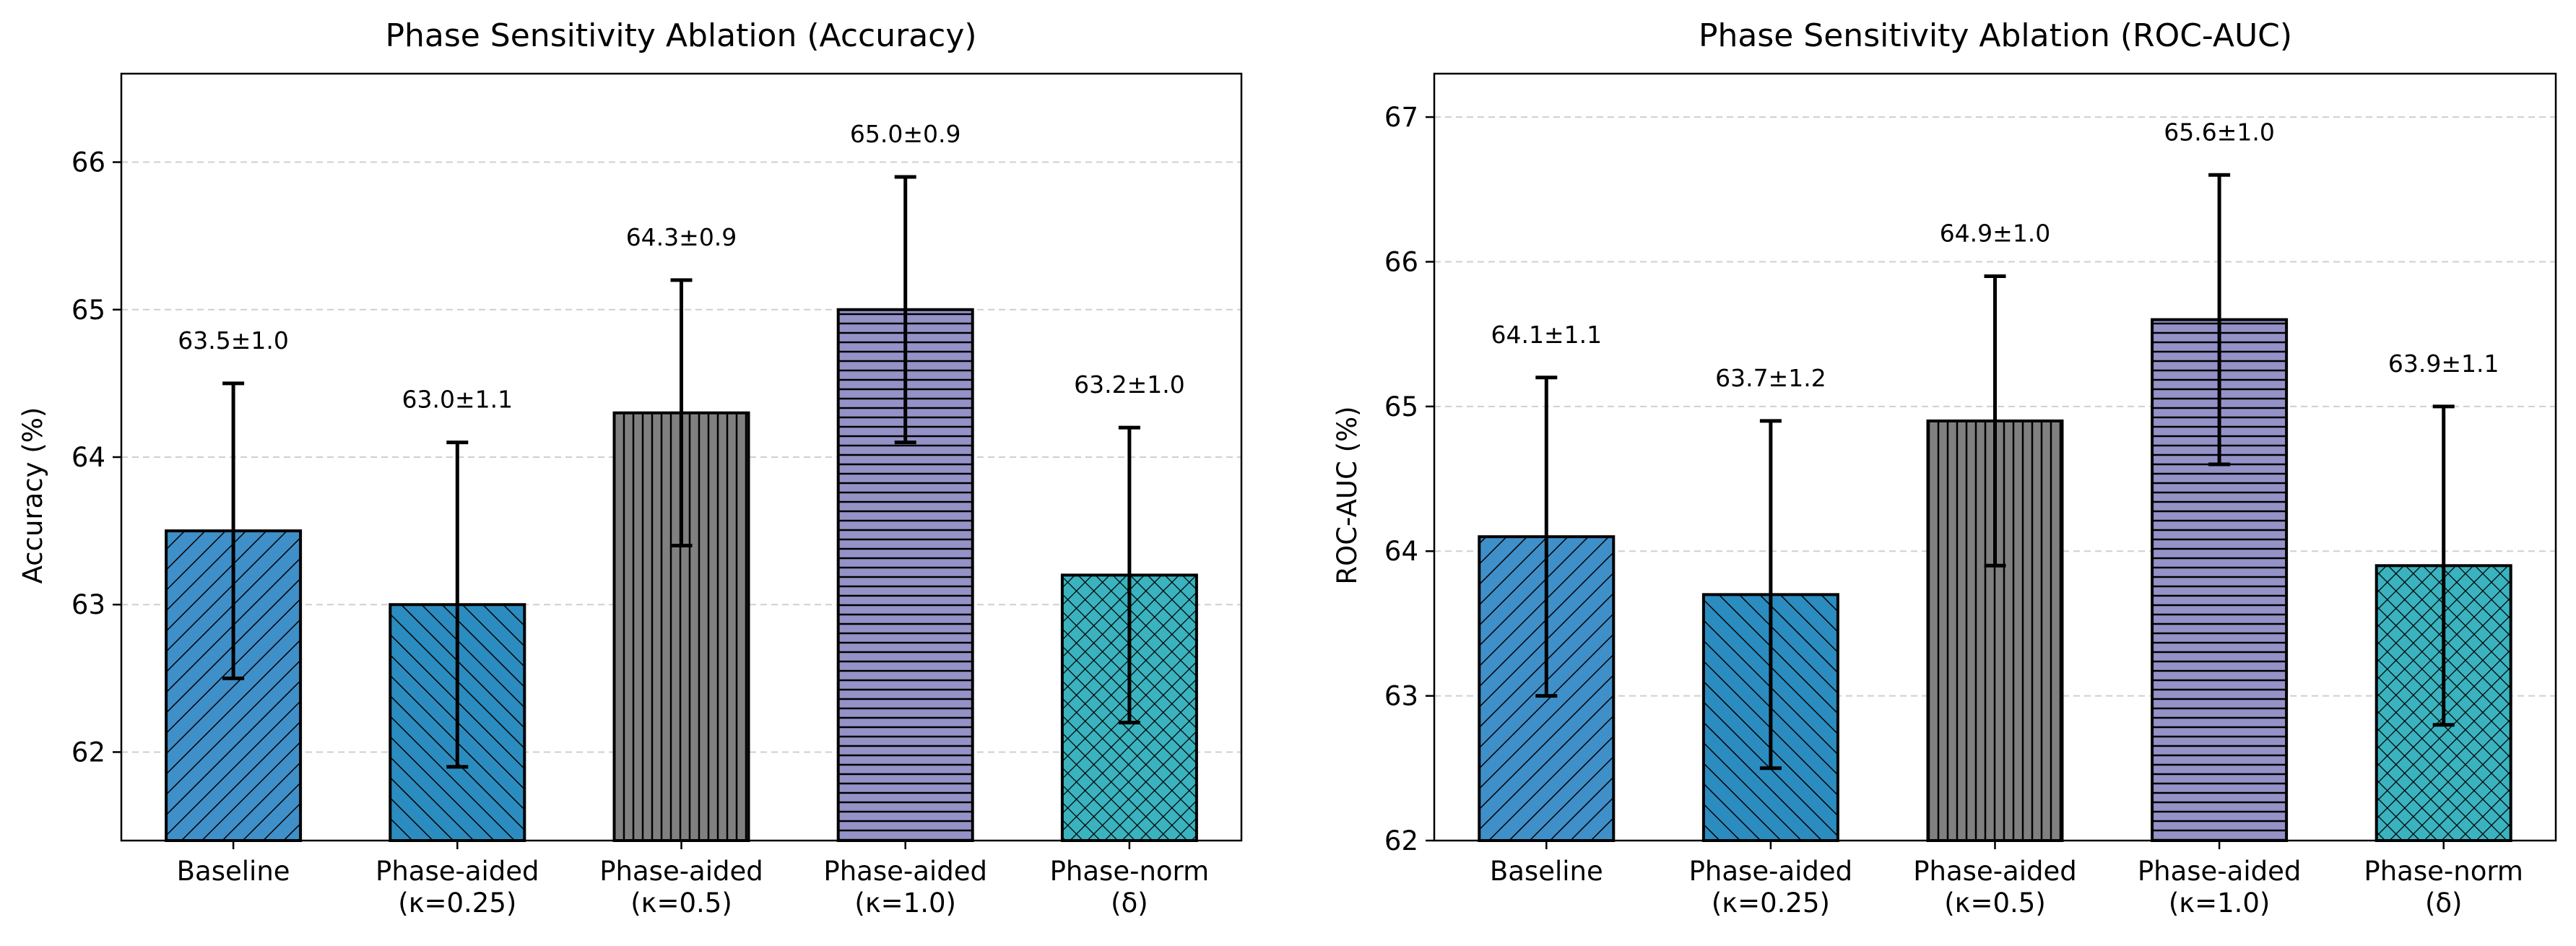 Image resolution: width=2576 pixels, height=946 pixels. What do you see at coordinates (1995, 234) in the screenshot?
I see `data-label: 64.9±1.0` at bounding box center [1995, 234].